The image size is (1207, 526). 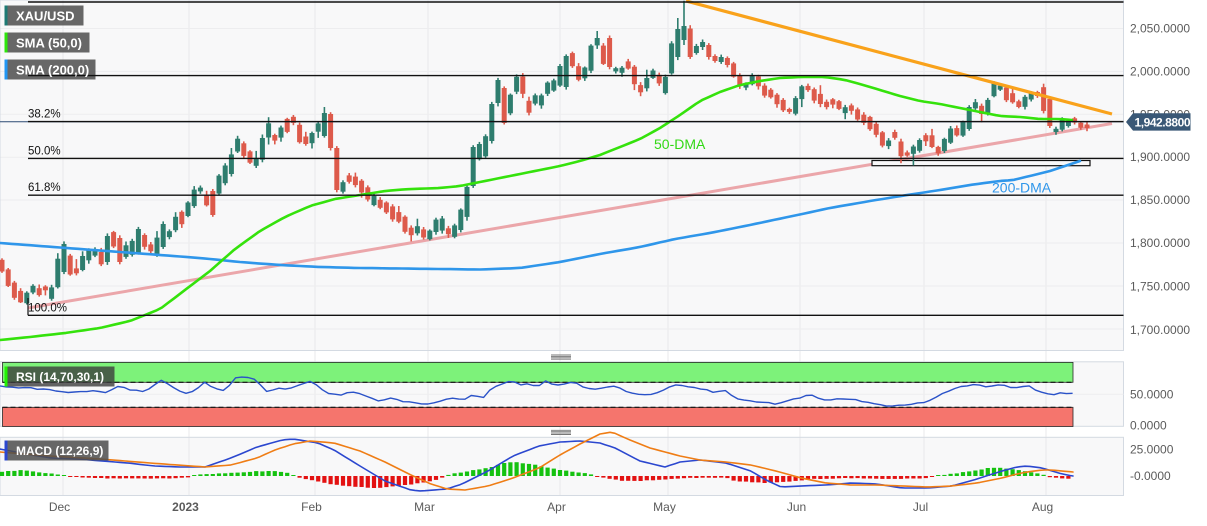 I want to click on svg-text: Apr, so click(x=556, y=507).